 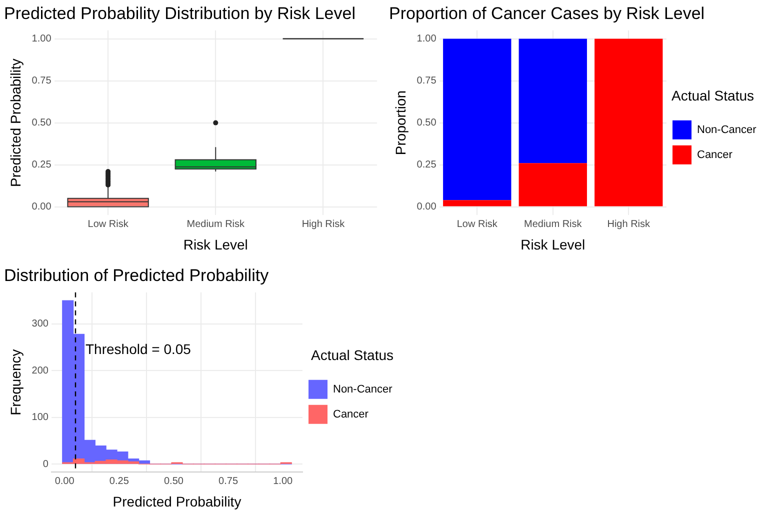 I want to click on chart-title: Proportion of Cancer Cases by Risk Level, so click(x=547, y=13).